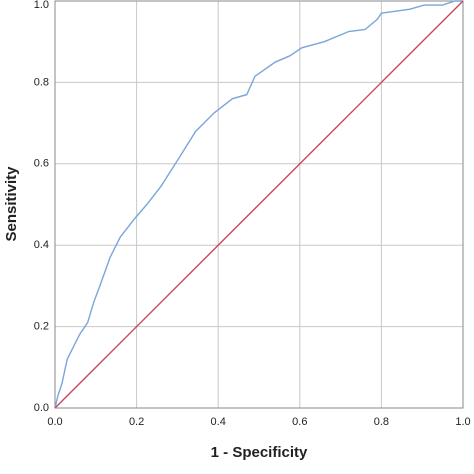 The width and height of the screenshot is (474, 474). What do you see at coordinates (54, 422) in the screenshot?
I see `x-tick-label: 0.0` at bounding box center [54, 422].